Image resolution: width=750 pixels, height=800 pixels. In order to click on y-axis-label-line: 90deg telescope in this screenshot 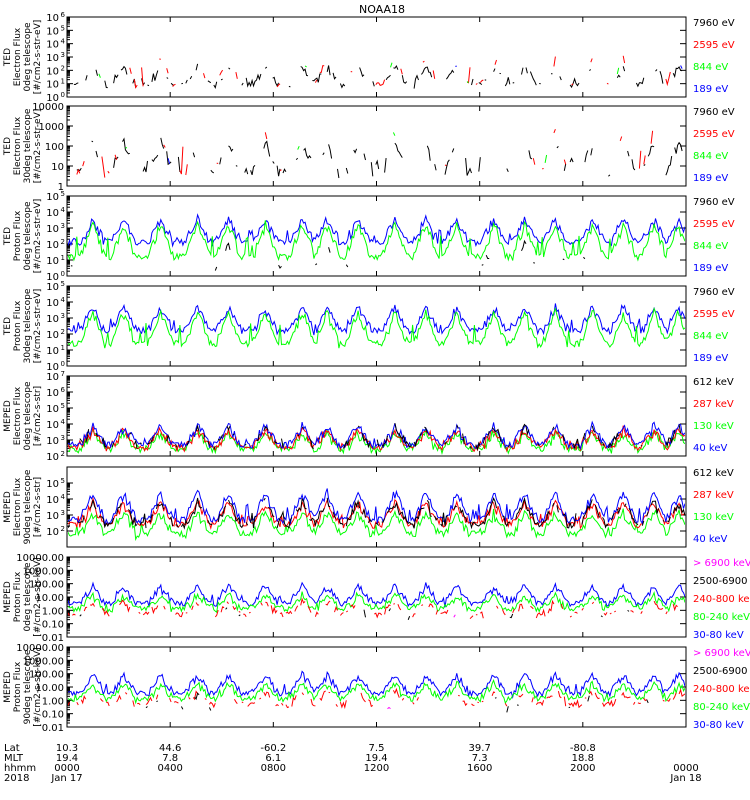, I will do `click(28, 686)`.